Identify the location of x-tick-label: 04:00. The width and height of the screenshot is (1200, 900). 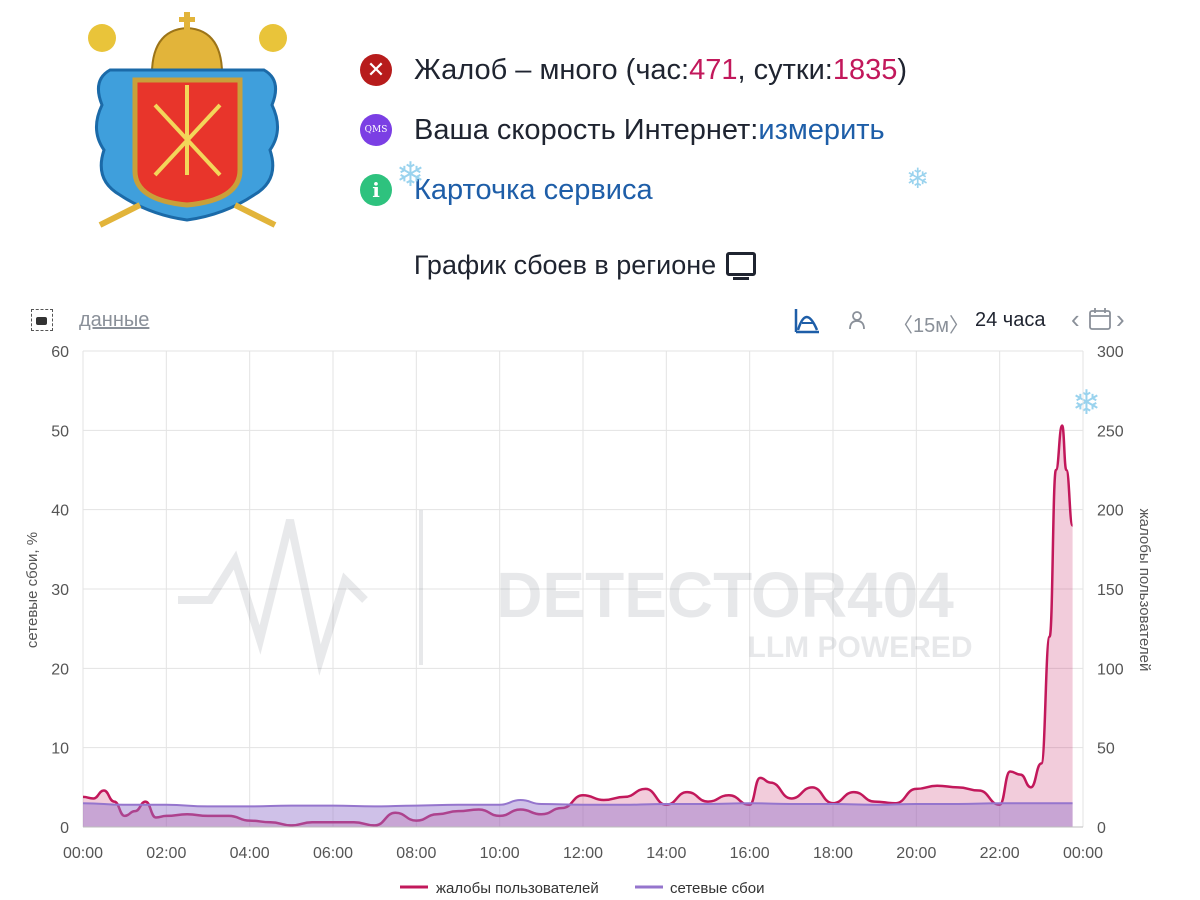
(250, 853).